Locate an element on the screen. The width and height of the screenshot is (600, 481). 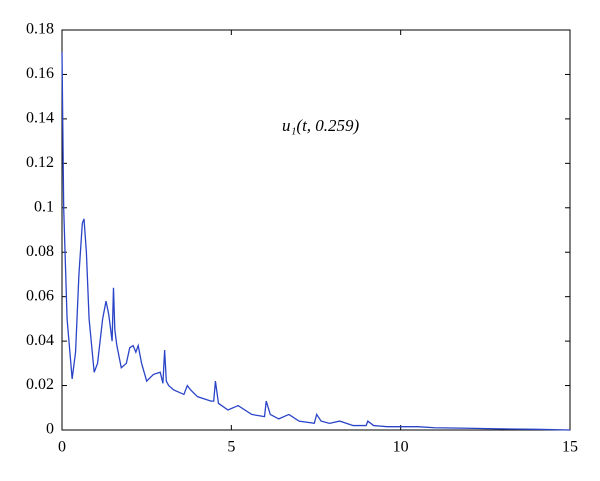
x-tick-label: 10 is located at coordinates (401, 447).